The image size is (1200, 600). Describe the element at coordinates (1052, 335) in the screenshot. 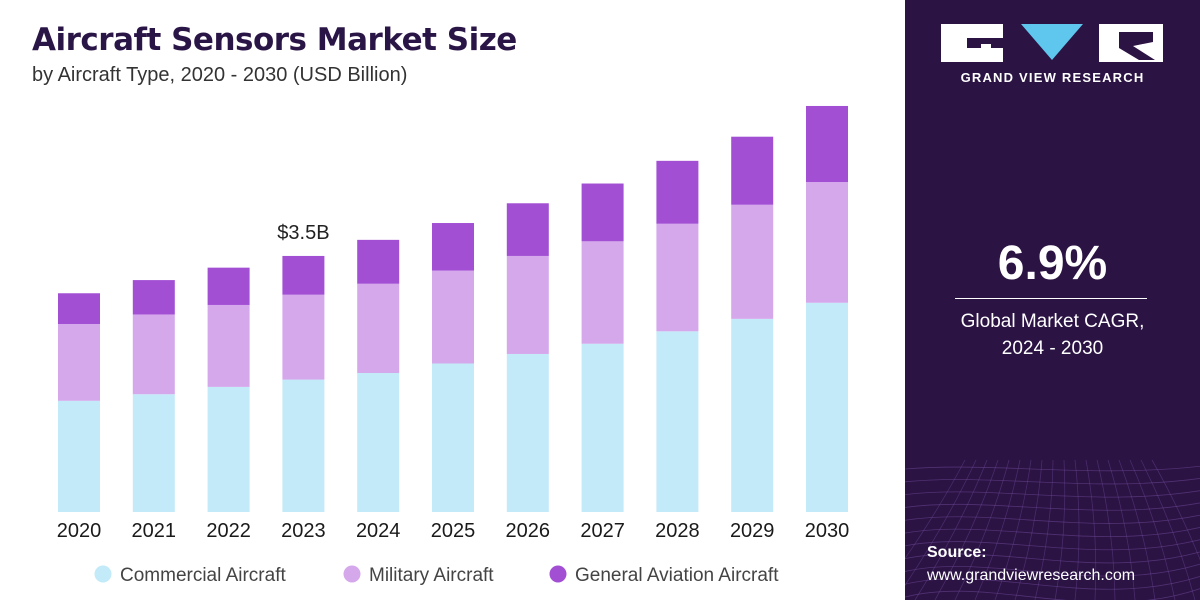

I see `cagr-label: Global Market CAGR, 2024 - 2030` at that location.